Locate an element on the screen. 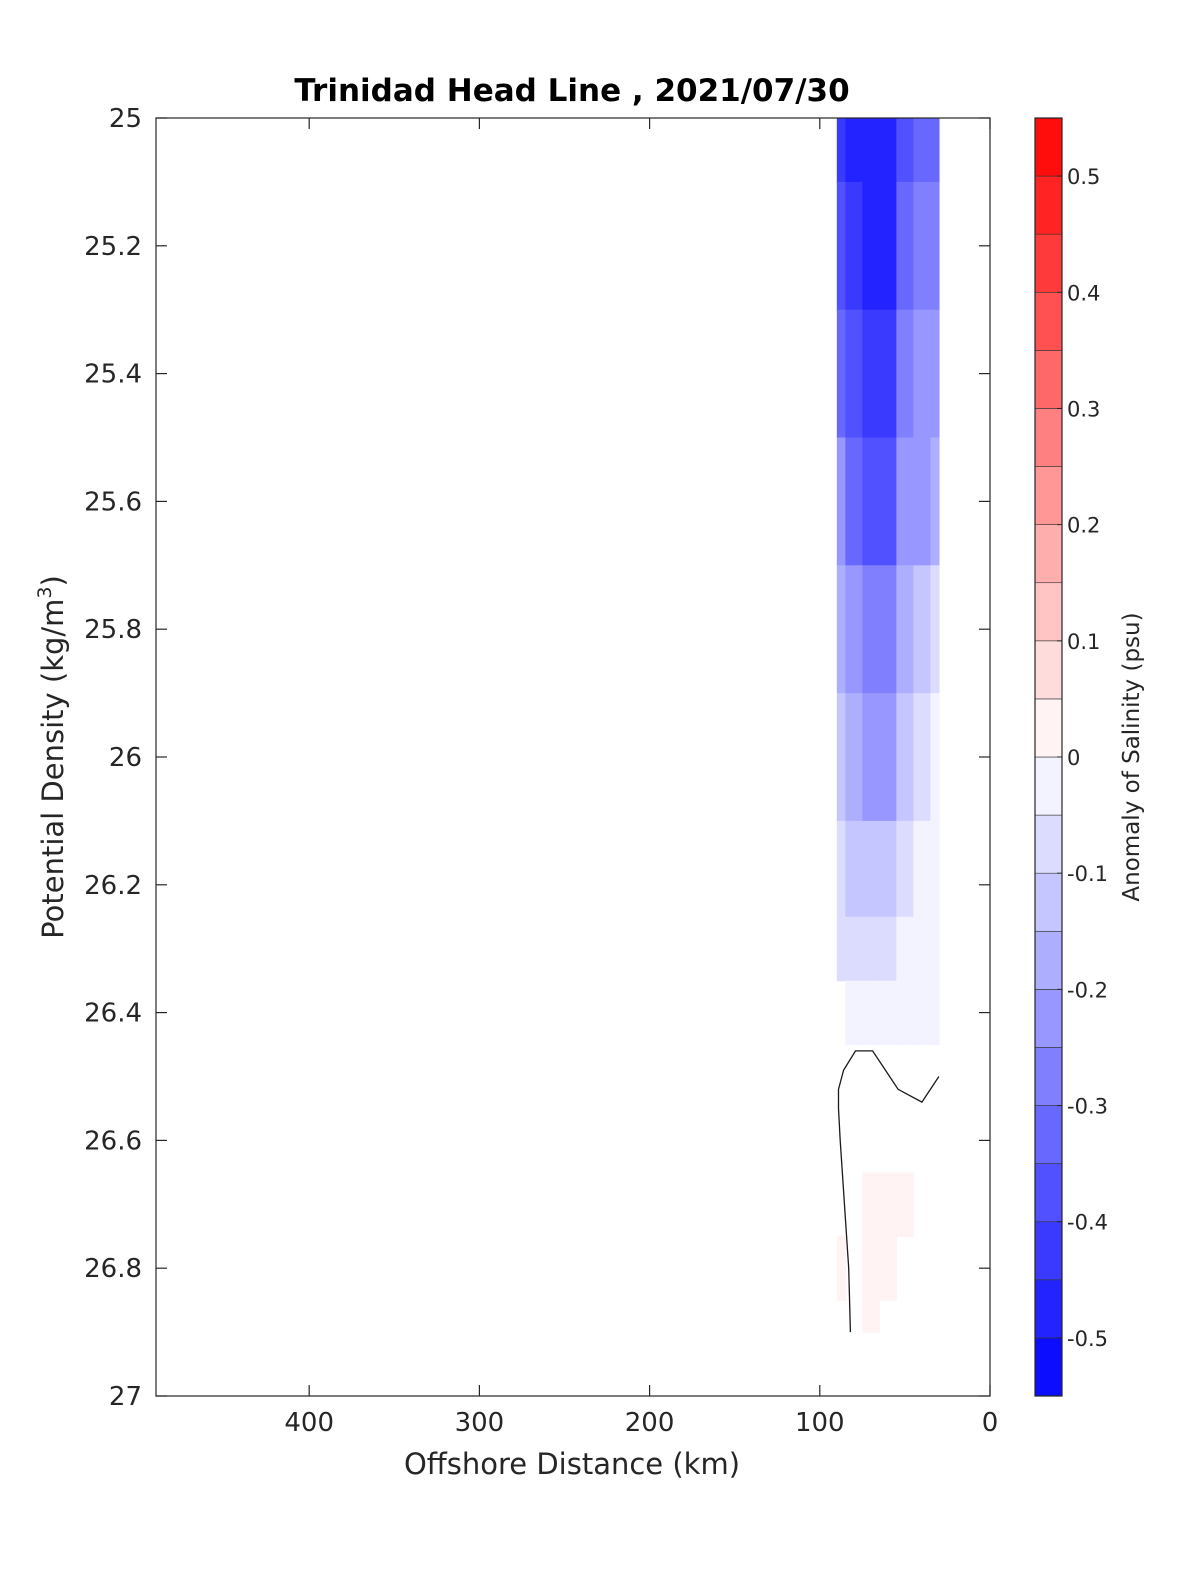 The image size is (1200, 1575). colorbar-tick-label: -0.3 is located at coordinates (1087, 1107).